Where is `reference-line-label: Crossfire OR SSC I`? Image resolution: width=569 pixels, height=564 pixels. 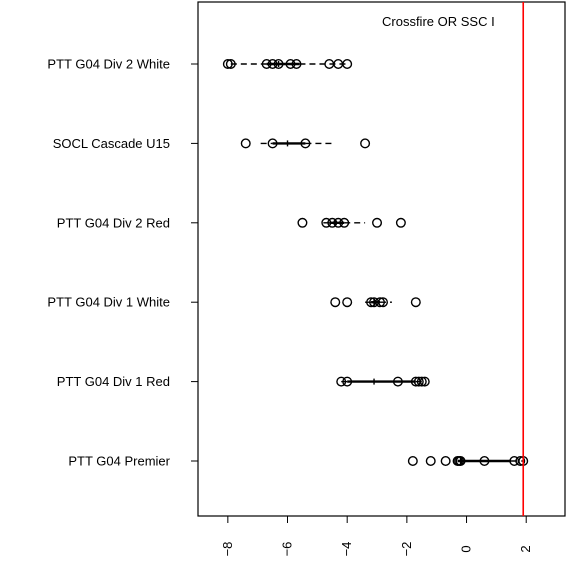 reference-line-label: Crossfire OR SSC I is located at coordinates (438, 21).